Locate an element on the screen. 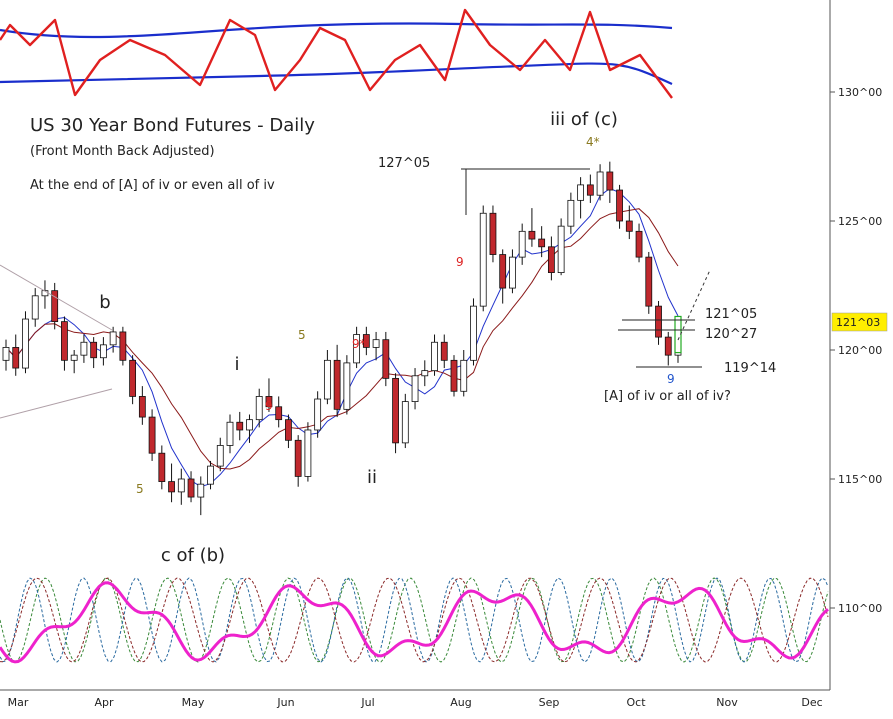  upper-band-line is located at coordinates (336, 30).